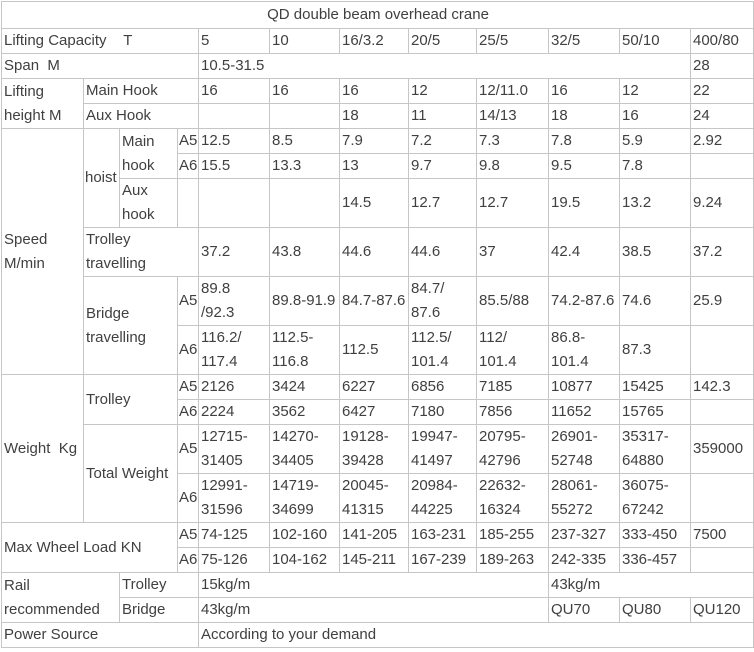  I want to click on value-cell: 22, so click(721, 91).